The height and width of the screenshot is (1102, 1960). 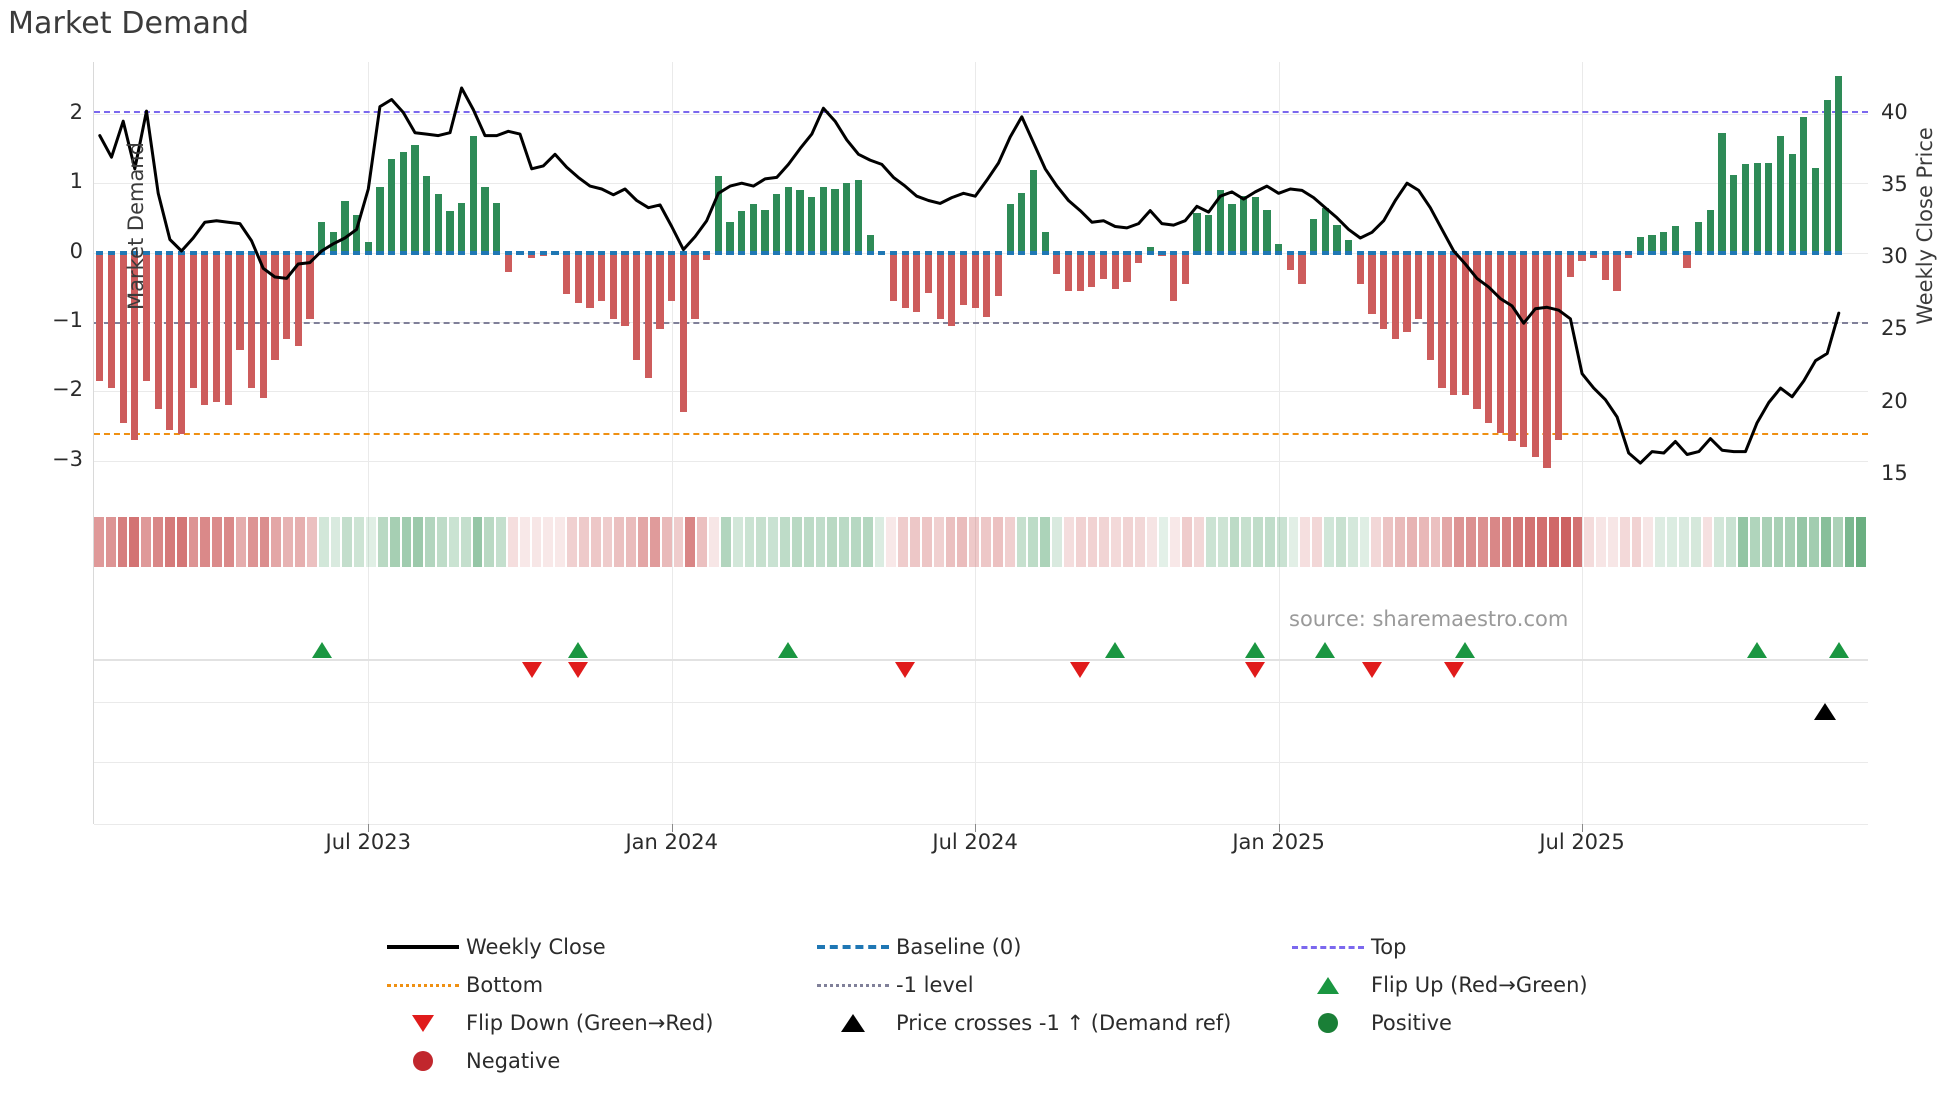 I want to click on legend-item: -1 level, so click(x=1047, y=985).